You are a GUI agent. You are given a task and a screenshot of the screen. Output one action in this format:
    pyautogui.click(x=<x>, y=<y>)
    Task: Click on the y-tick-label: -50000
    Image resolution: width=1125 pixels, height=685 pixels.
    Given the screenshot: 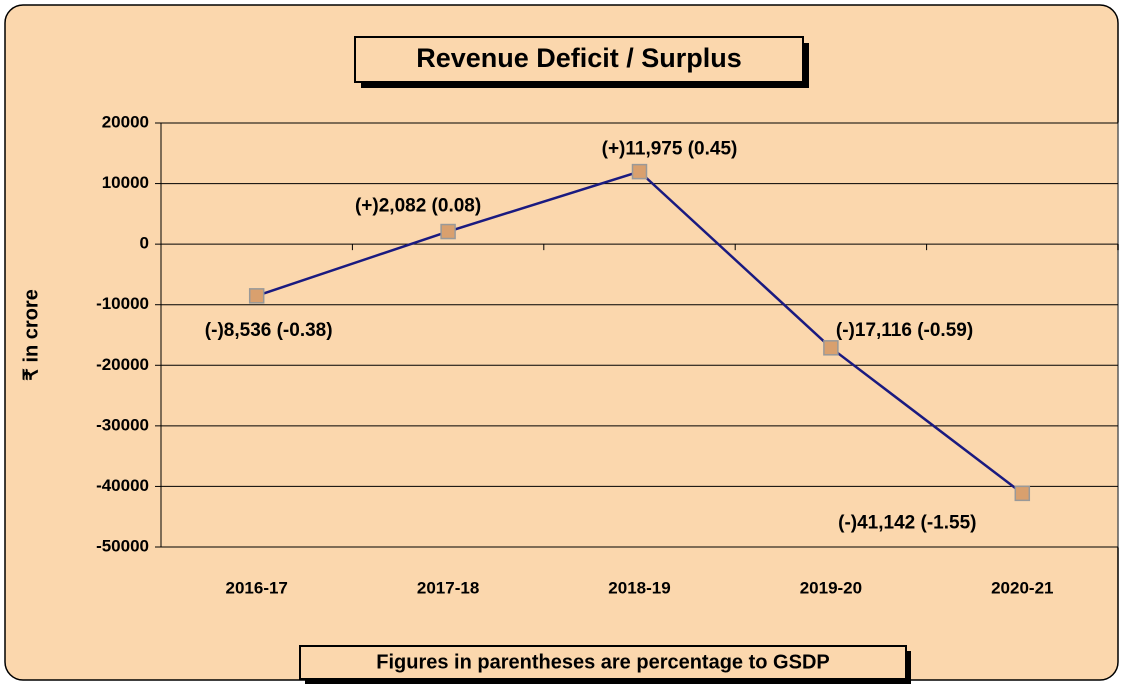 What is the action you would take?
    pyautogui.click(x=122, y=545)
    